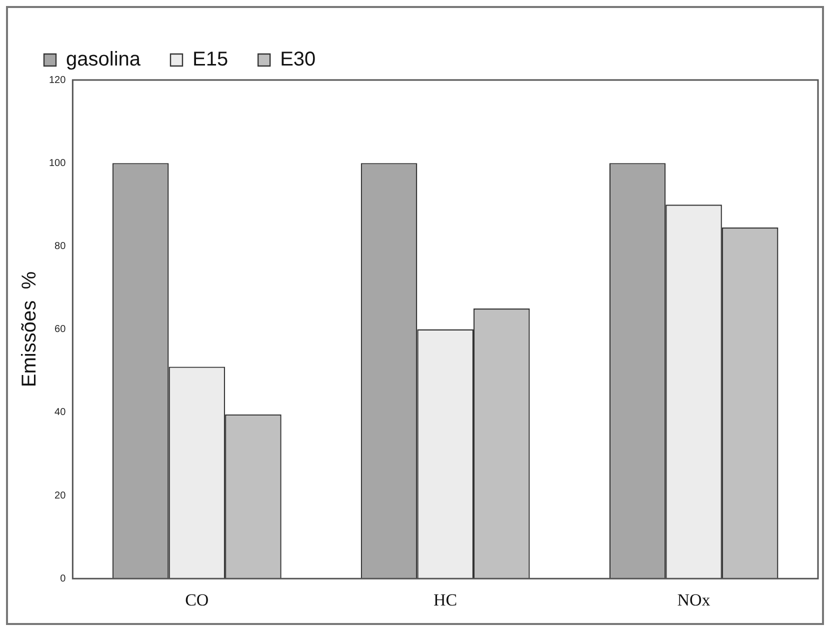 The height and width of the screenshot is (631, 832). I want to click on y-tick-label: 60, so click(60, 330).